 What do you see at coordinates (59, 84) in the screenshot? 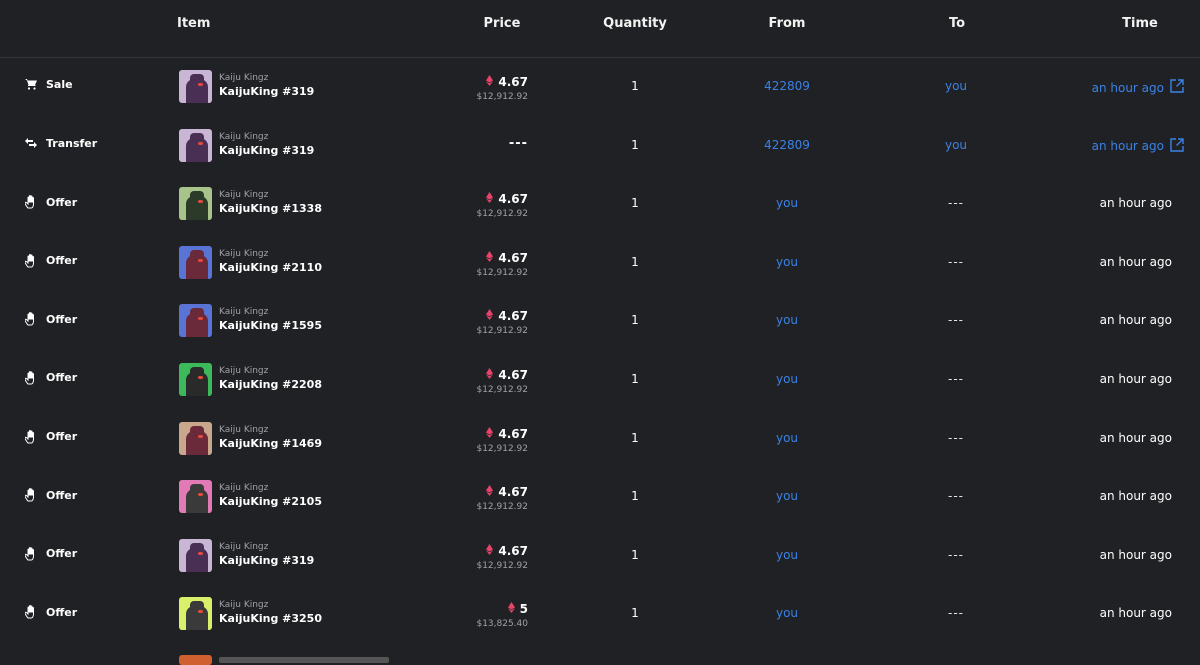
I see `event-type-label: Sale` at bounding box center [59, 84].